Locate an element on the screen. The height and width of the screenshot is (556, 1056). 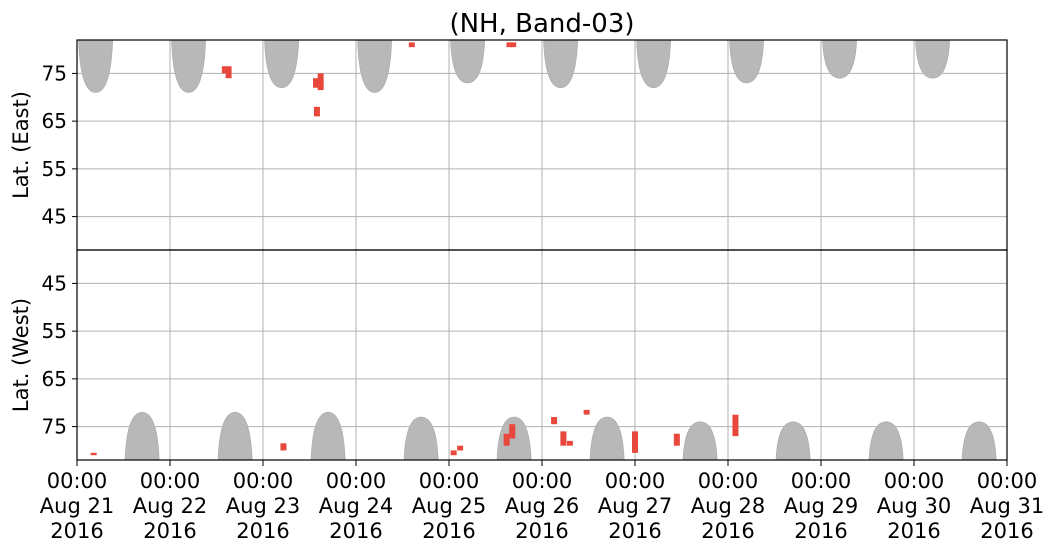
y-tick-label-east: 75 is located at coordinates (54, 73).